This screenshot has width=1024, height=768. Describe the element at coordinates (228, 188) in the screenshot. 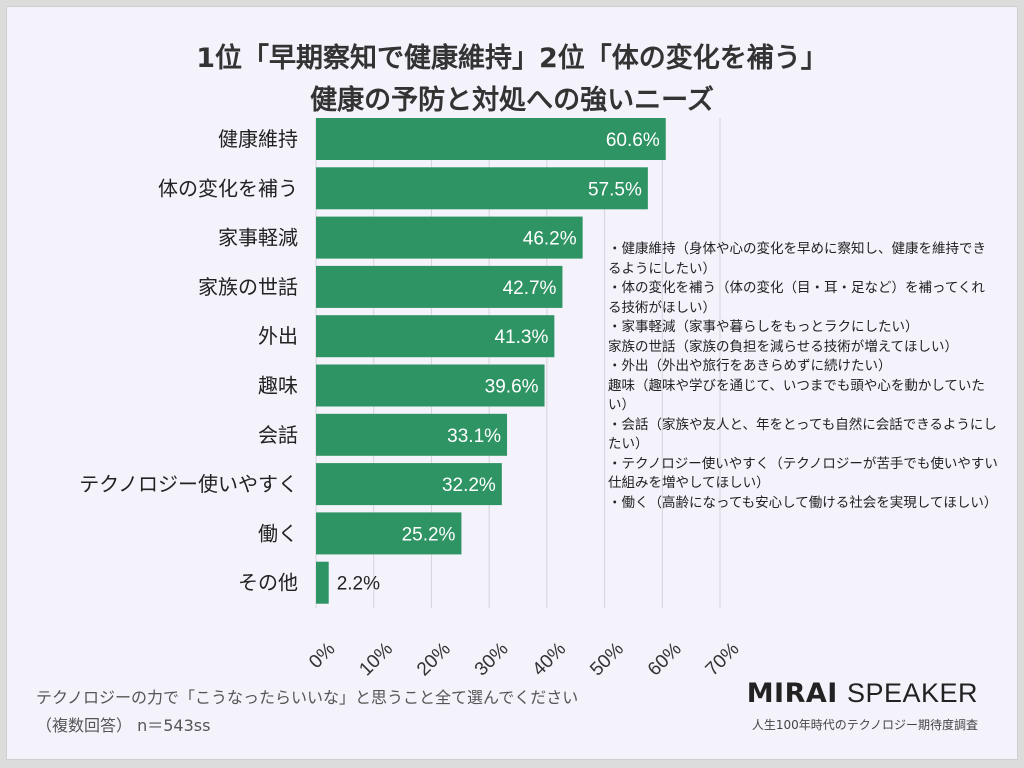

I see `category-label: 体の変化を補う` at that location.